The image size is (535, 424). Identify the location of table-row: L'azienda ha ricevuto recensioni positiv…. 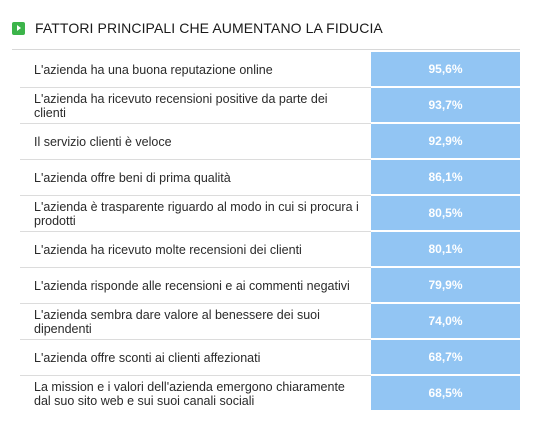
(270, 106).